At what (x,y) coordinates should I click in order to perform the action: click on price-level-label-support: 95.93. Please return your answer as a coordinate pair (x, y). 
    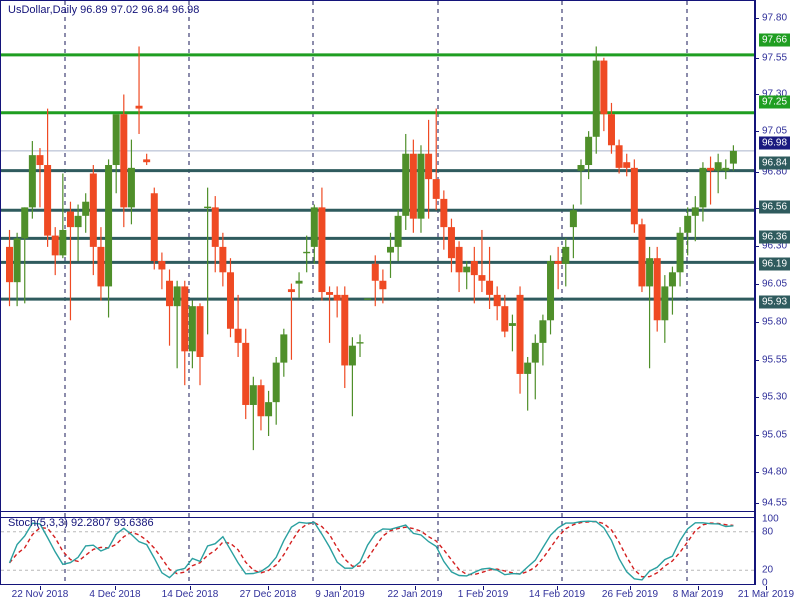
    Looking at the image, I should click on (775, 302).